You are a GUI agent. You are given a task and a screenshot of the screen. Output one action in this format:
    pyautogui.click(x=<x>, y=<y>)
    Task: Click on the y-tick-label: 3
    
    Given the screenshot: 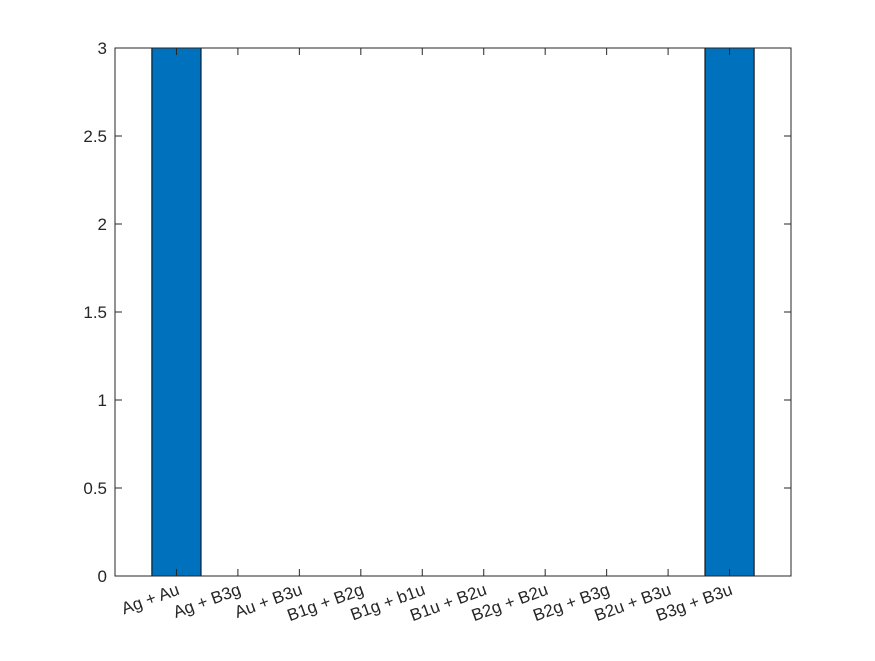 What is the action you would take?
    pyautogui.click(x=102, y=48)
    